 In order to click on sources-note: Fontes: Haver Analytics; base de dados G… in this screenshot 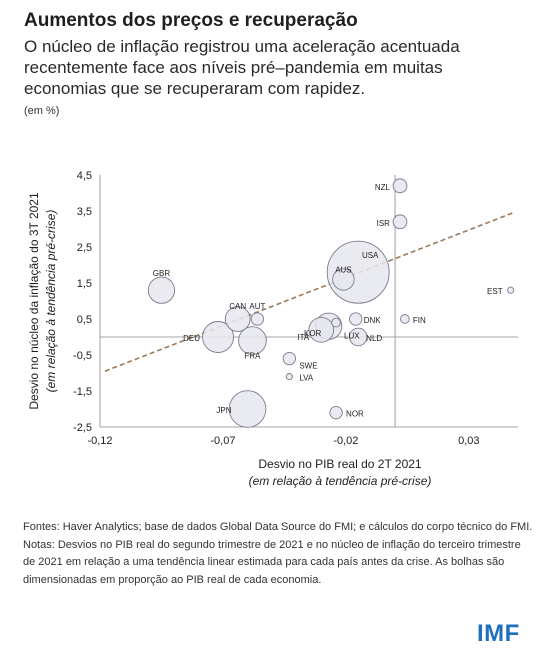, I will do `click(278, 527)`.